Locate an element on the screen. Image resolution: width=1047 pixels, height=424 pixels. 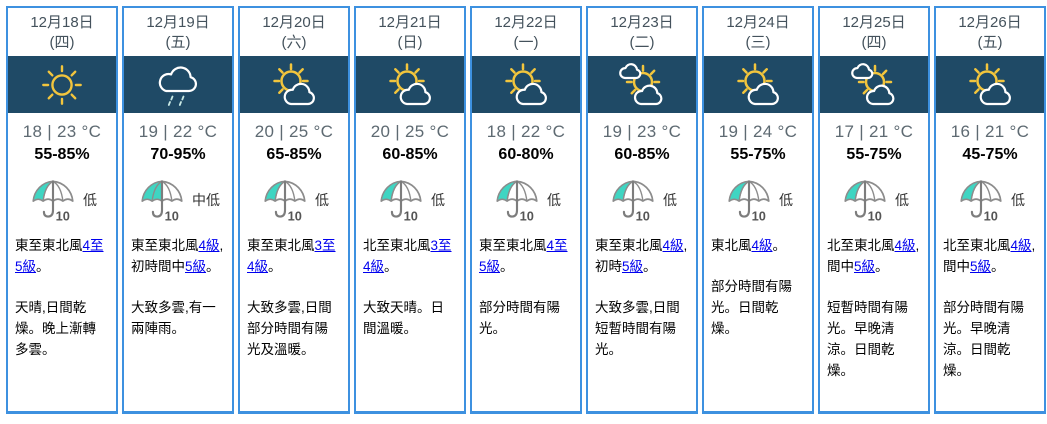
forecast-day-card: 12月26日 (五) is located at coordinates (990, 210).